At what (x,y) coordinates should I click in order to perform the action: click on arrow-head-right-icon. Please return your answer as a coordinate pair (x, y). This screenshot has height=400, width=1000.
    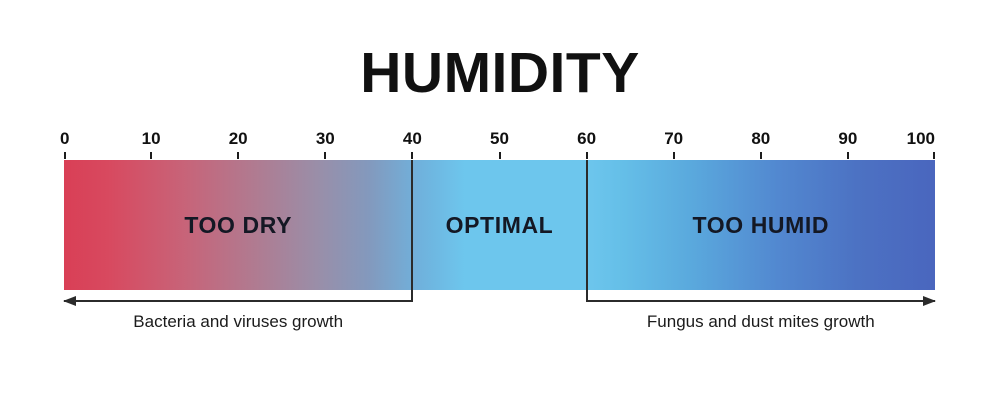
    Looking at the image, I should click on (929, 301).